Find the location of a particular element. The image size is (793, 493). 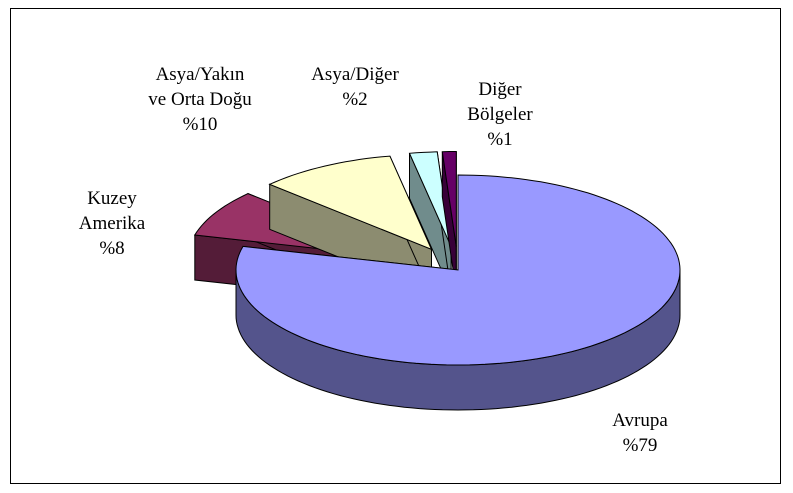

slice-label: Asya/Diğer %2 is located at coordinates (355, 87).